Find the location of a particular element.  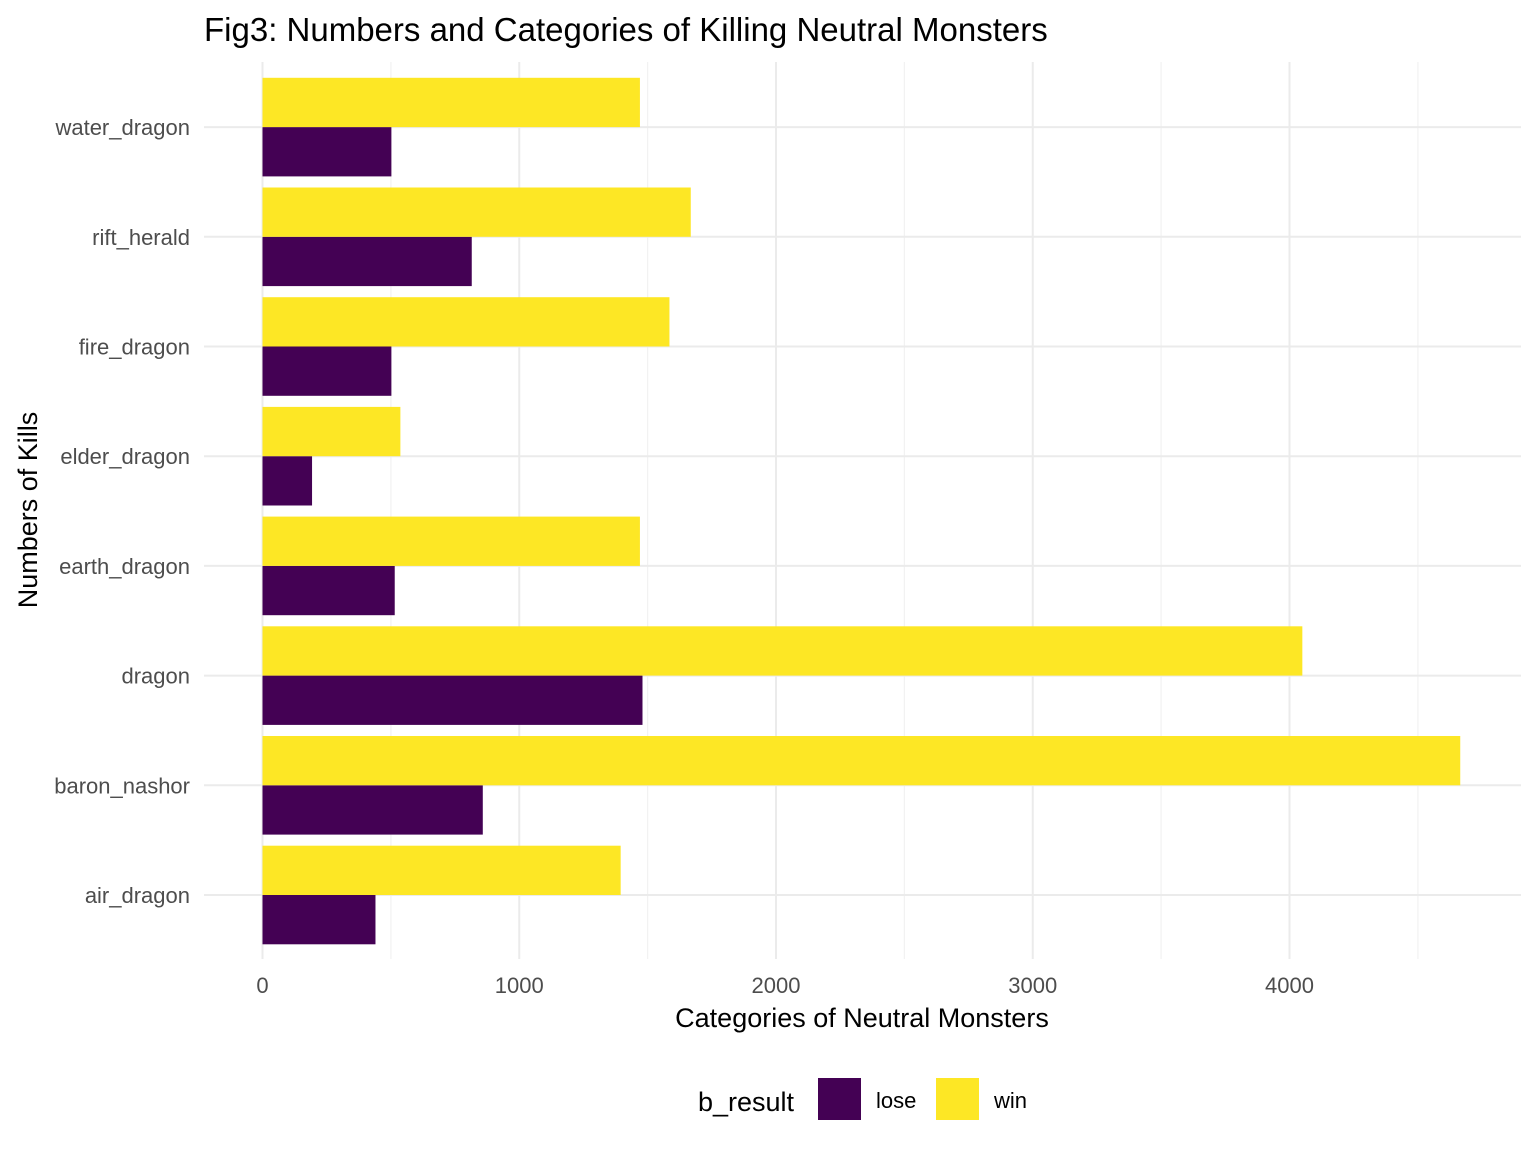

y-tick-label: water_dragon is located at coordinates (122, 127).